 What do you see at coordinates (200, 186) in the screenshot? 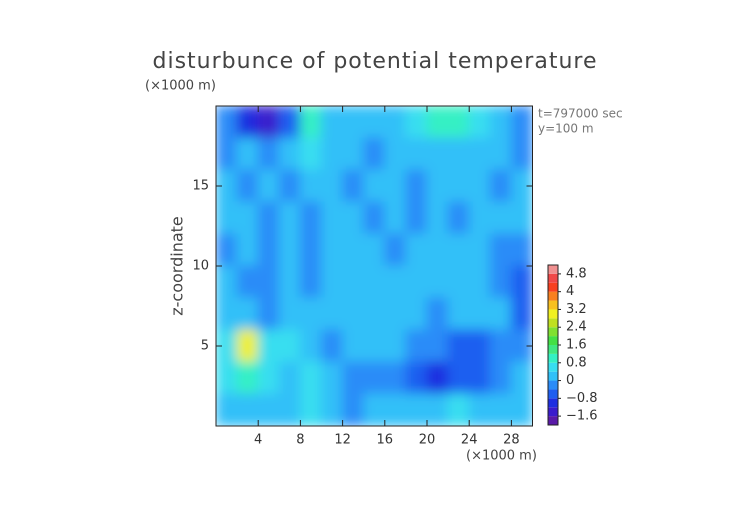
I see `y-tick-label: 15` at bounding box center [200, 186].